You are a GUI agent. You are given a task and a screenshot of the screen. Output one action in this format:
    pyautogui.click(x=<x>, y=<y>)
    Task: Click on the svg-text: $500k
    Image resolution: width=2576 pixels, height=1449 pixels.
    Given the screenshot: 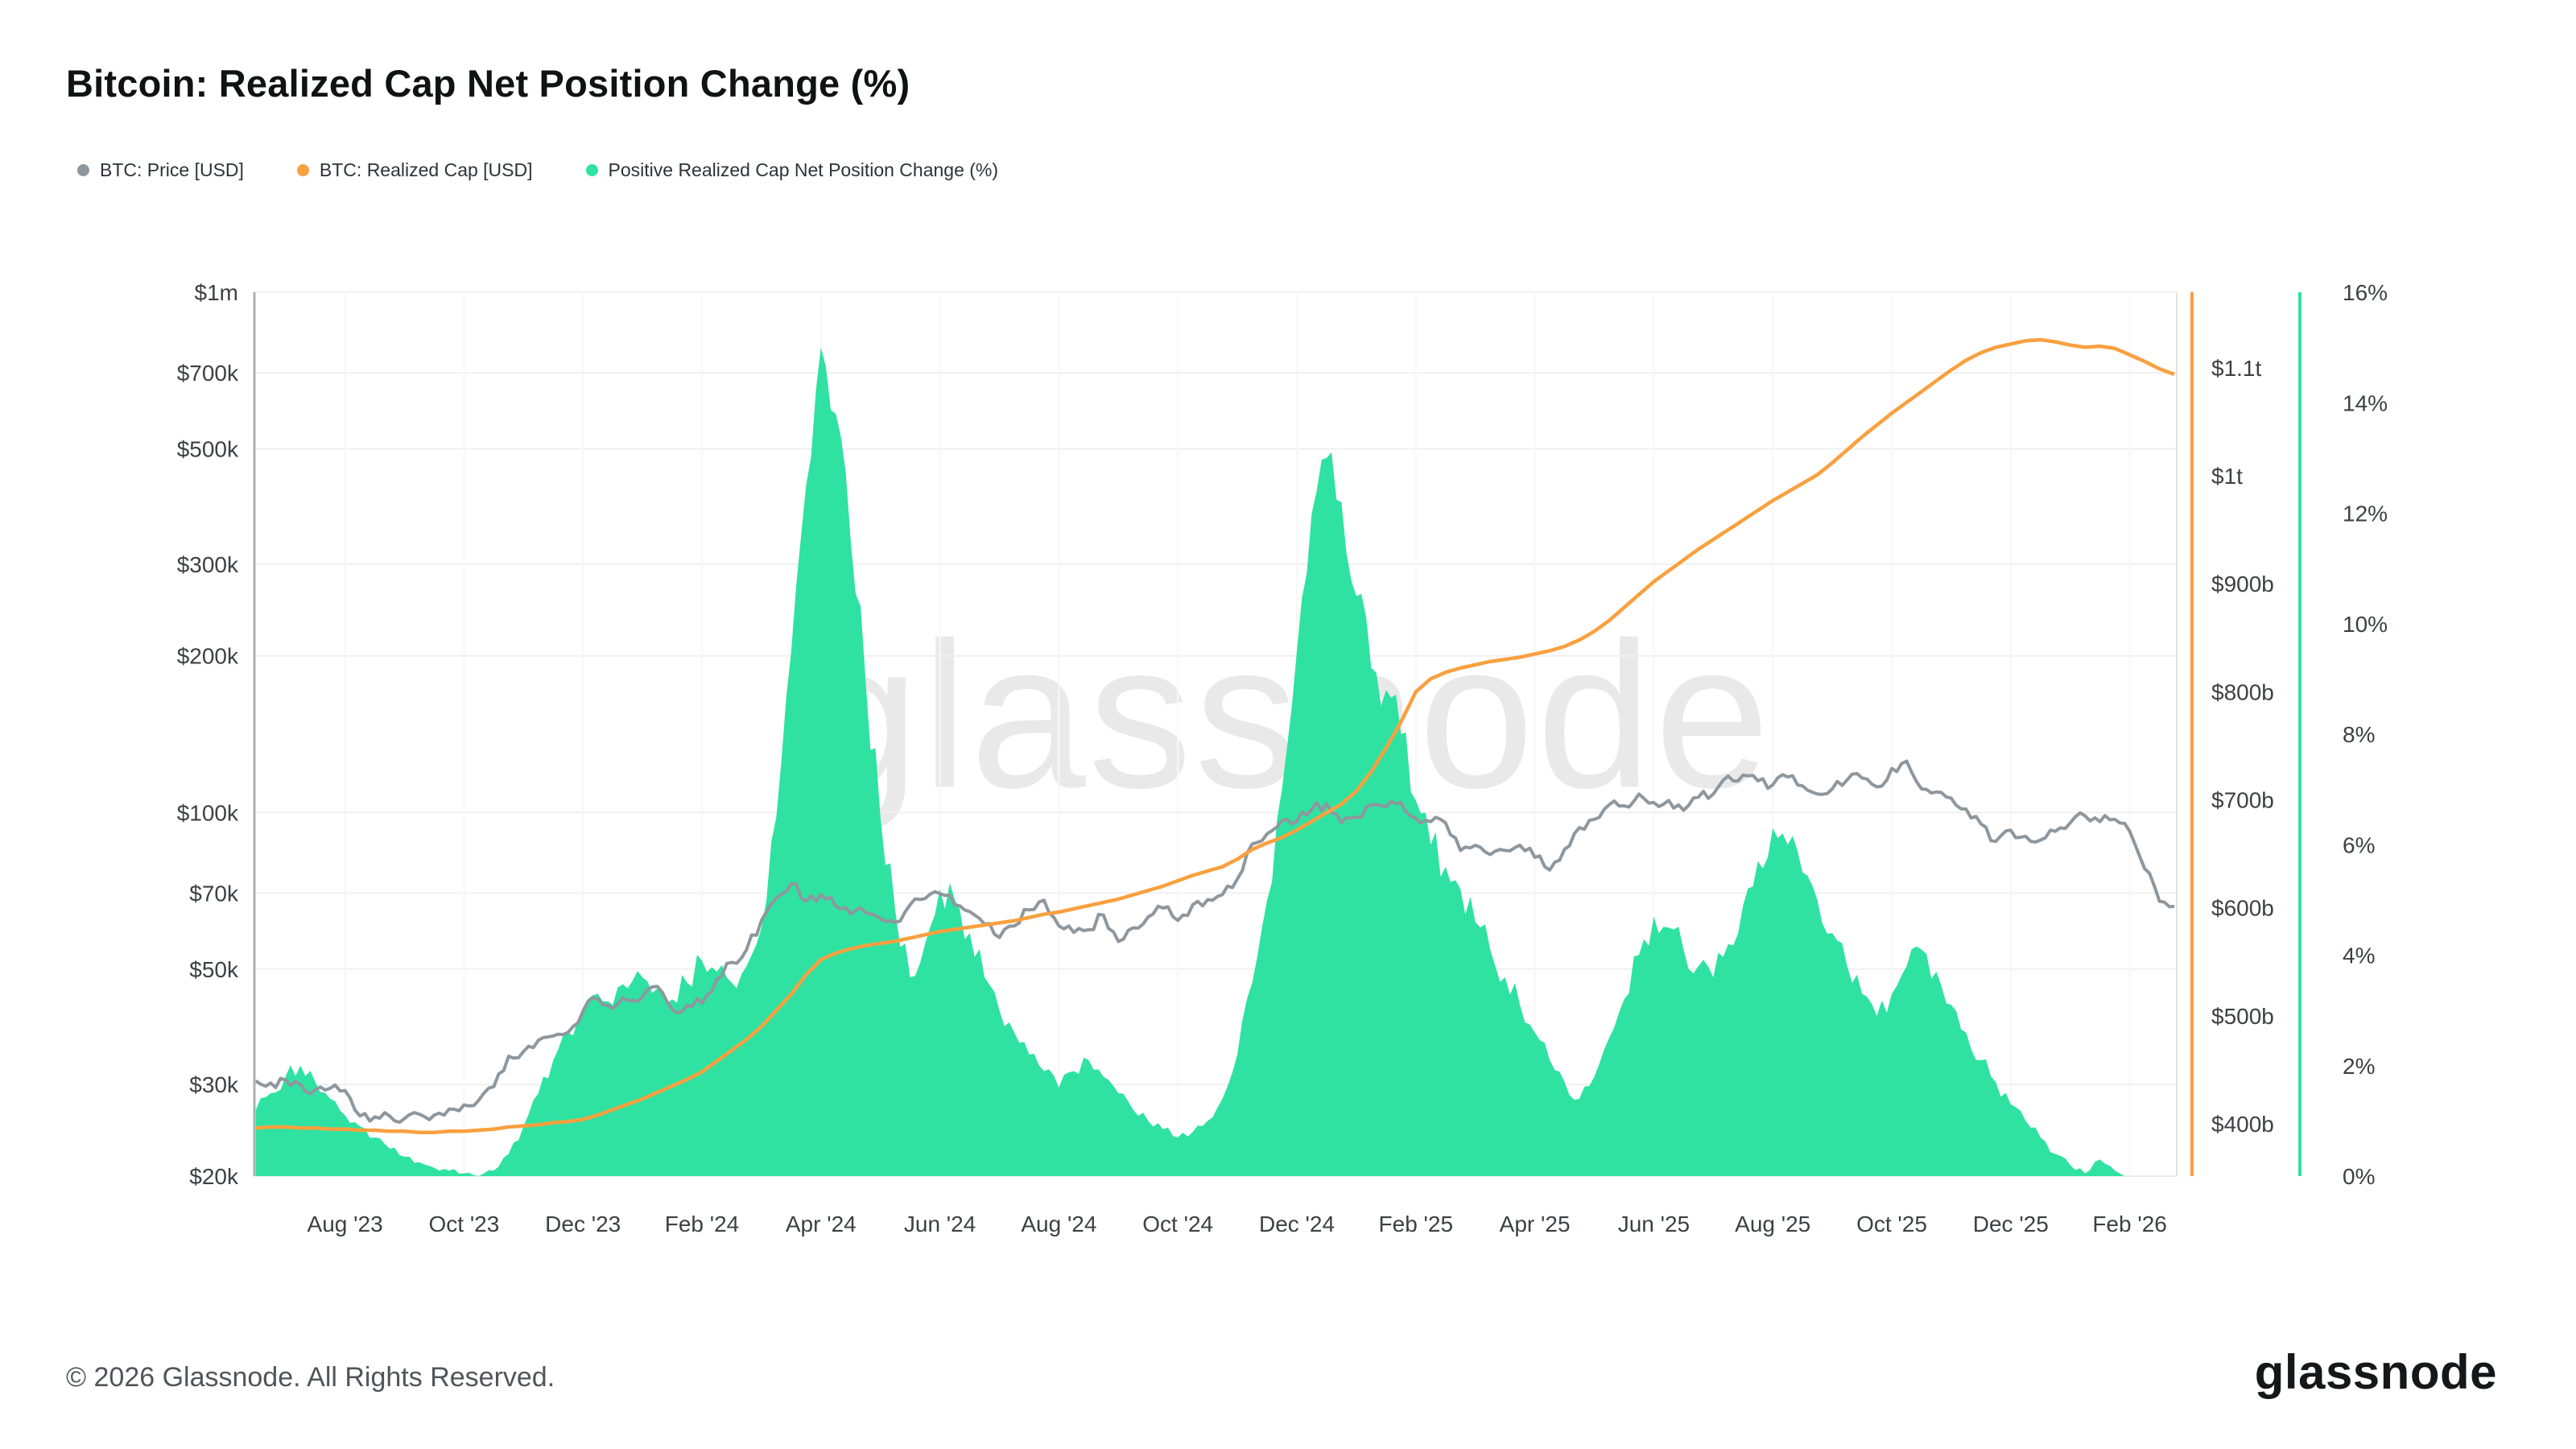 What is the action you would take?
    pyautogui.click(x=208, y=449)
    